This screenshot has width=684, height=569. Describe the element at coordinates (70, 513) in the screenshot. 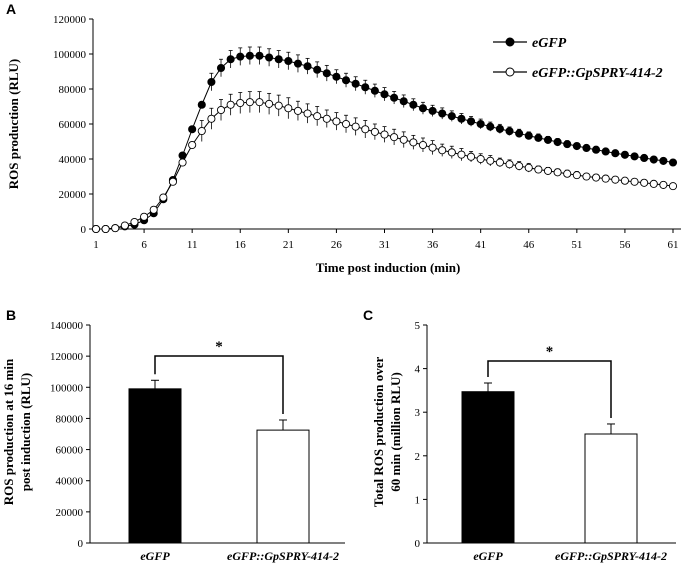

I see `y-tick-label: 20000` at that location.